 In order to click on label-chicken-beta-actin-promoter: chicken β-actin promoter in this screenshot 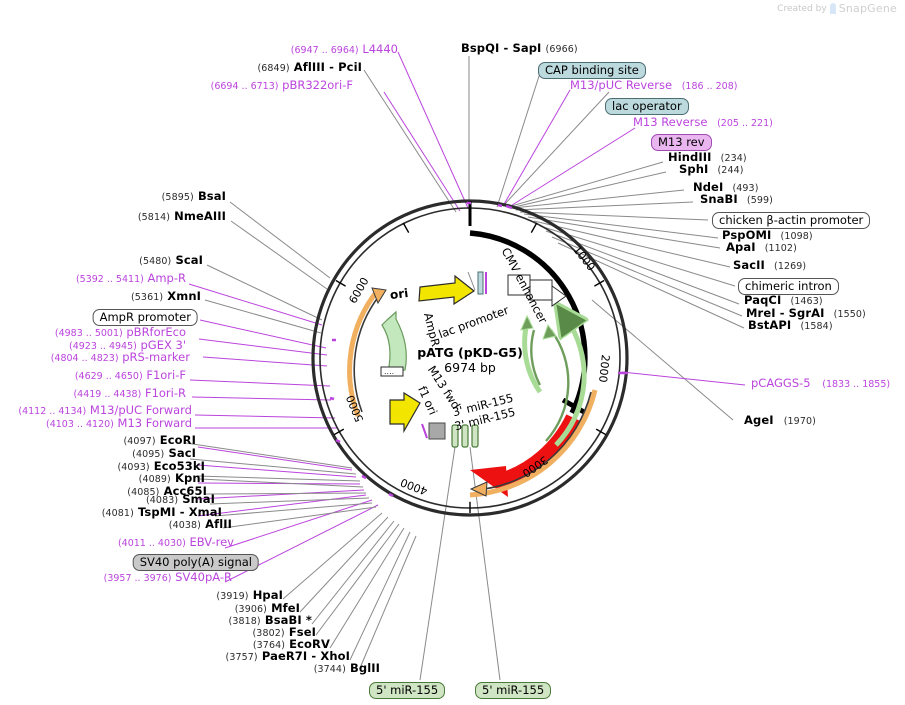, I will do `click(791, 220)`.